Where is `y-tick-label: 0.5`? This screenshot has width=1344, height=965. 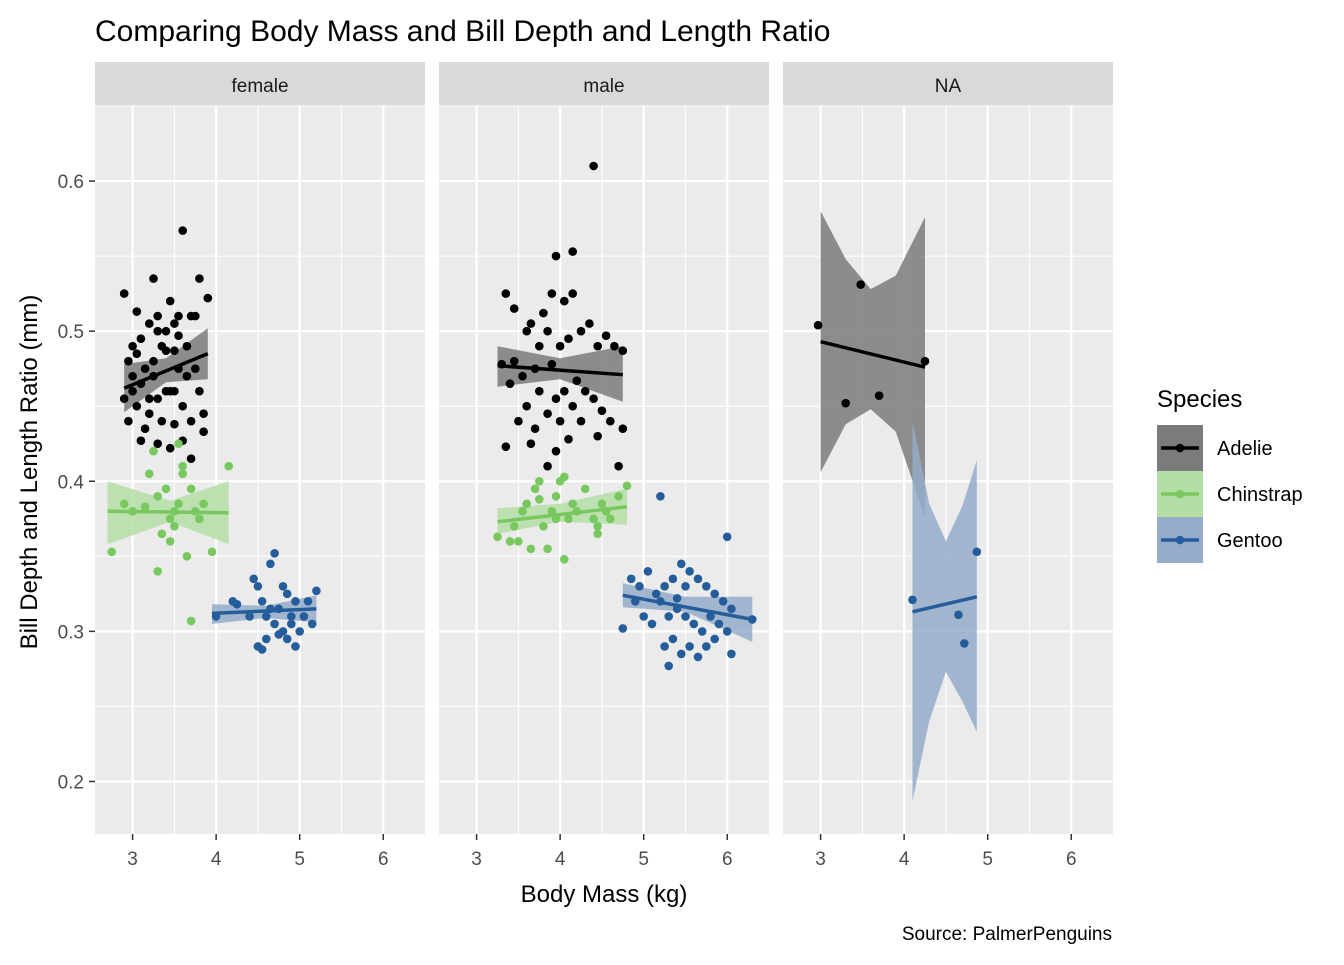 y-tick-label: 0.5 is located at coordinates (71, 332).